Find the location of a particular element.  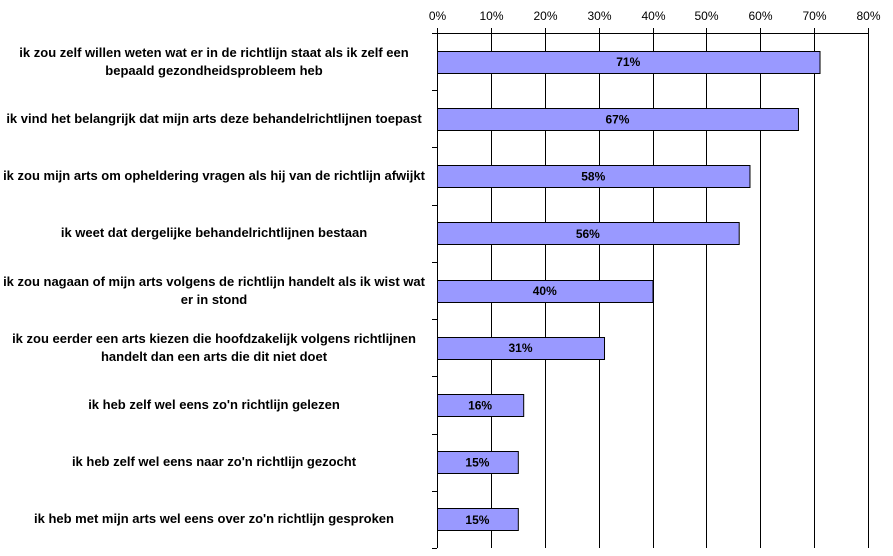

bar-data-label: 31% is located at coordinates (520, 348).